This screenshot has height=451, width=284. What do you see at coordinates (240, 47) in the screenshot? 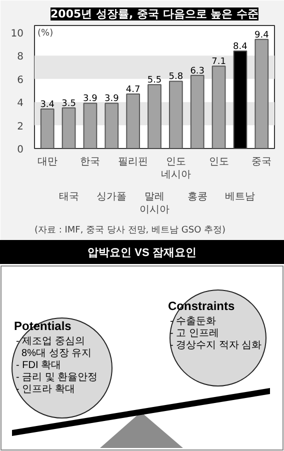
I see `data-label: 8.4` at bounding box center [240, 47].